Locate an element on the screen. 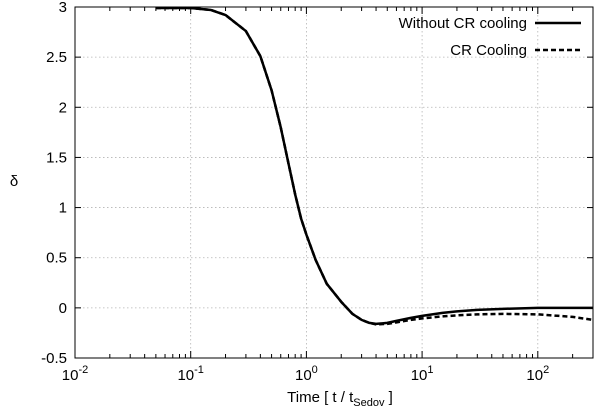 The image size is (596, 412). legend-label-without-cr-cooling: Without CR cooling is located at coordinates (463, 23).